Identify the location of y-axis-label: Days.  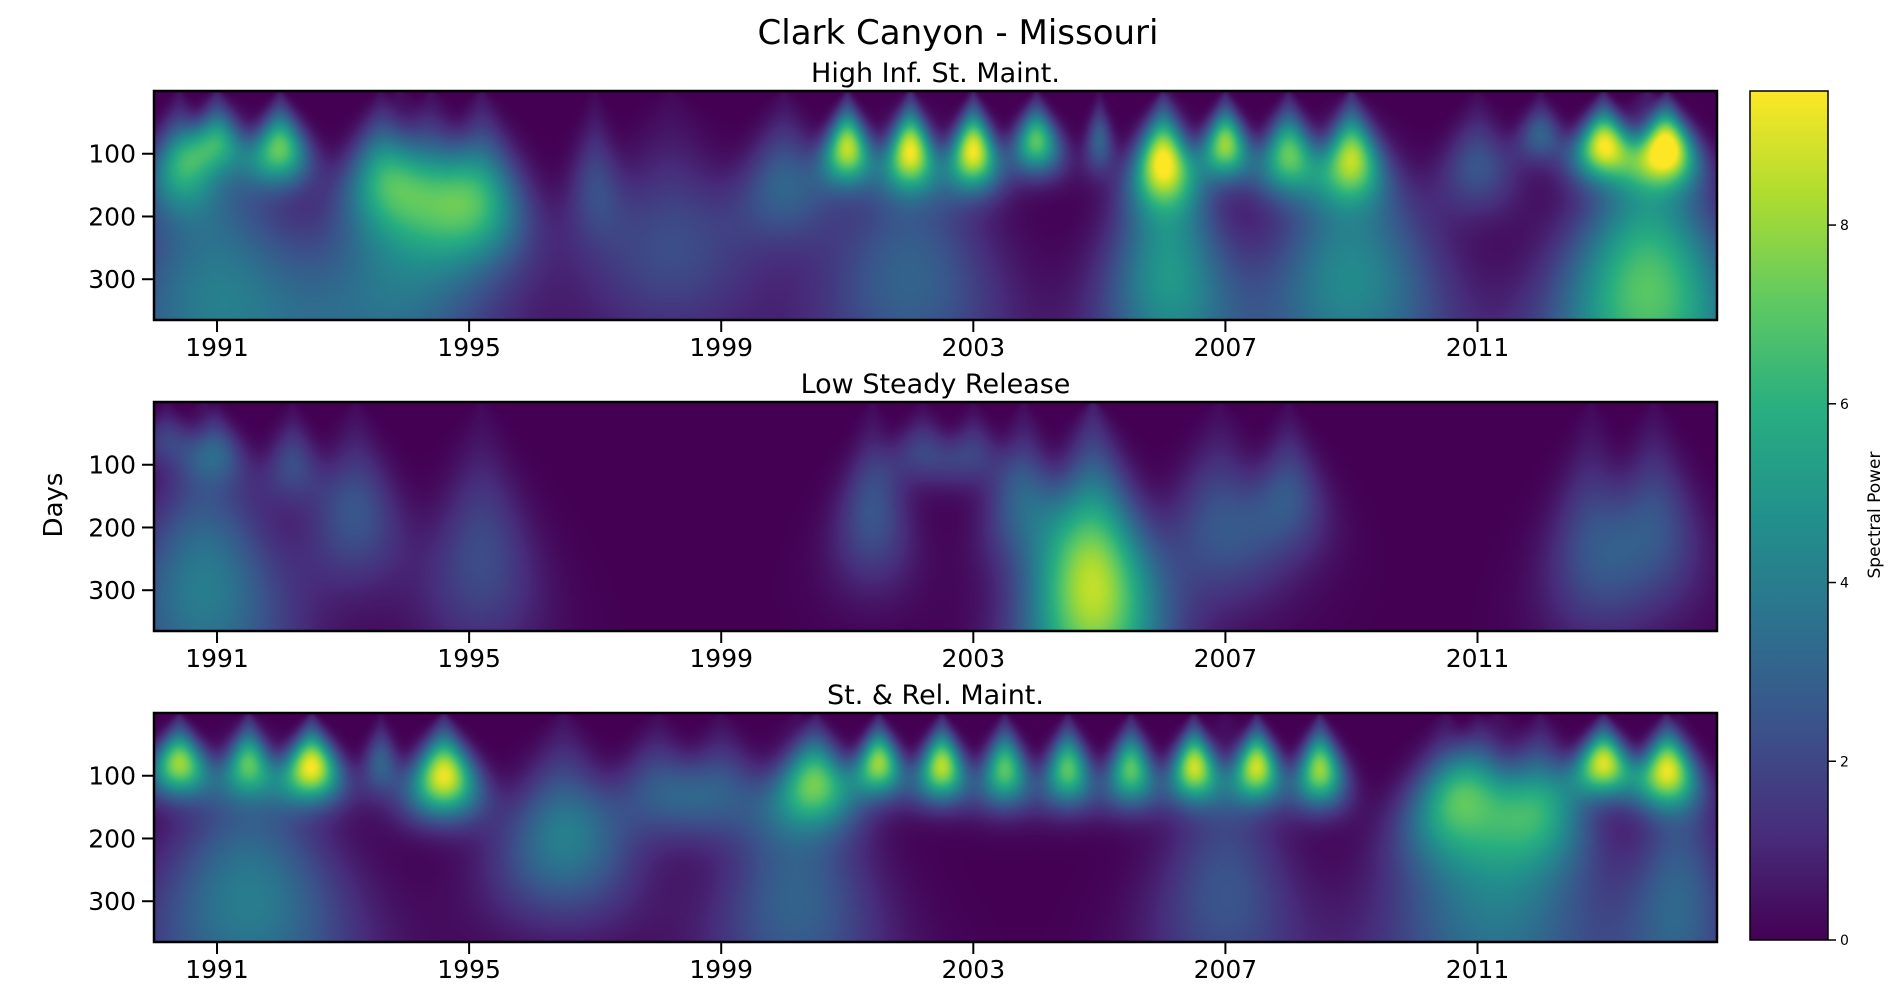
(54, 505).